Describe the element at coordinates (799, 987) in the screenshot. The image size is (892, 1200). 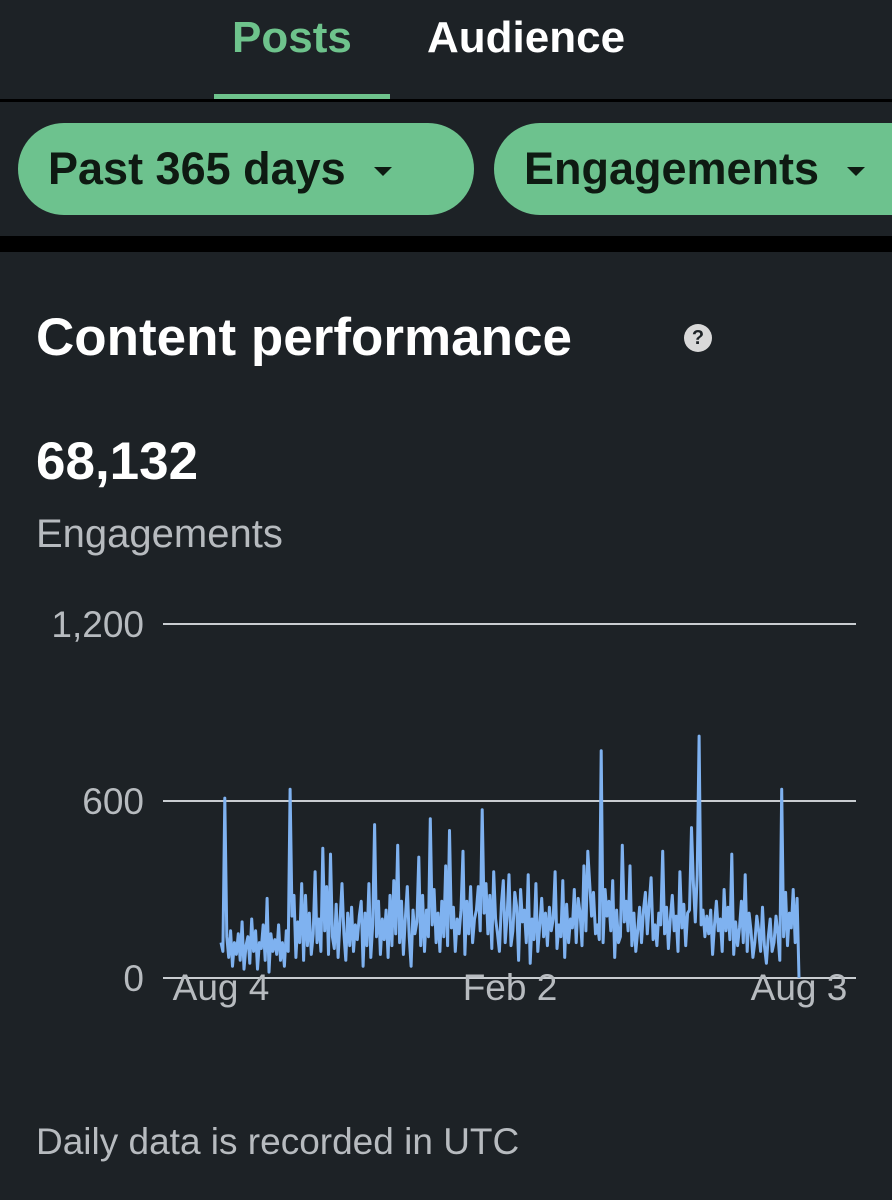
I see `x-tick-label: Aug 3` at that location.